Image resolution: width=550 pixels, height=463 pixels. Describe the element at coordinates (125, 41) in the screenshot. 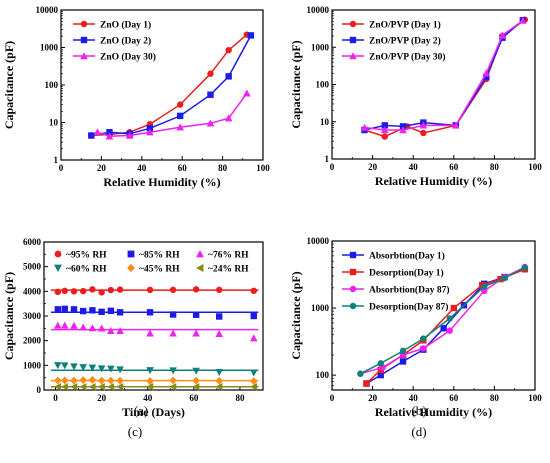

I see `legend-label: ZnO (Day 2)` at that location.